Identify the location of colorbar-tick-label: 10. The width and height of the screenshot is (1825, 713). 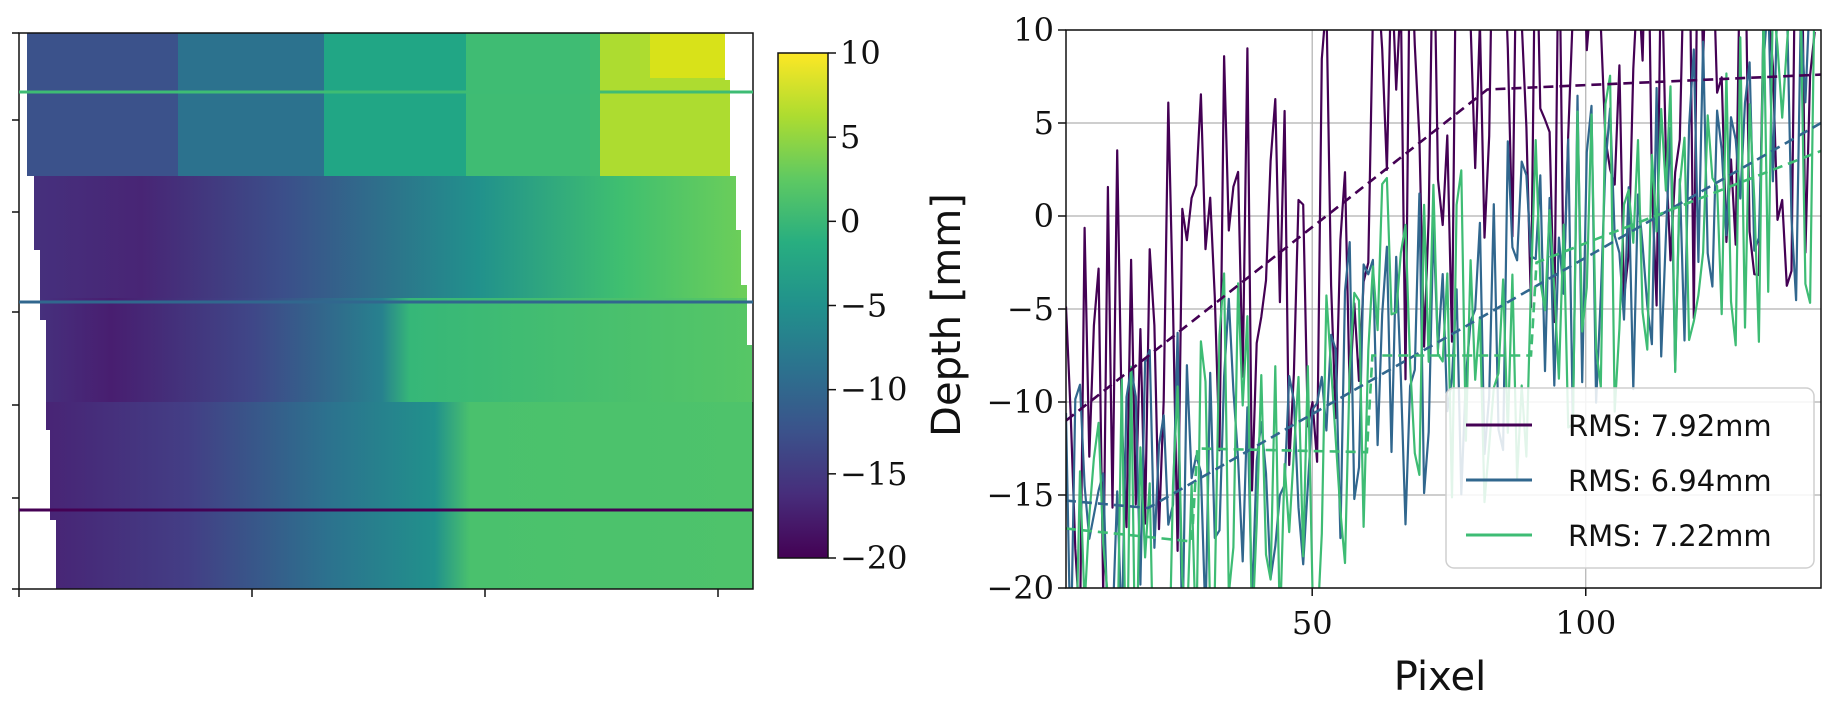
(860, 53).